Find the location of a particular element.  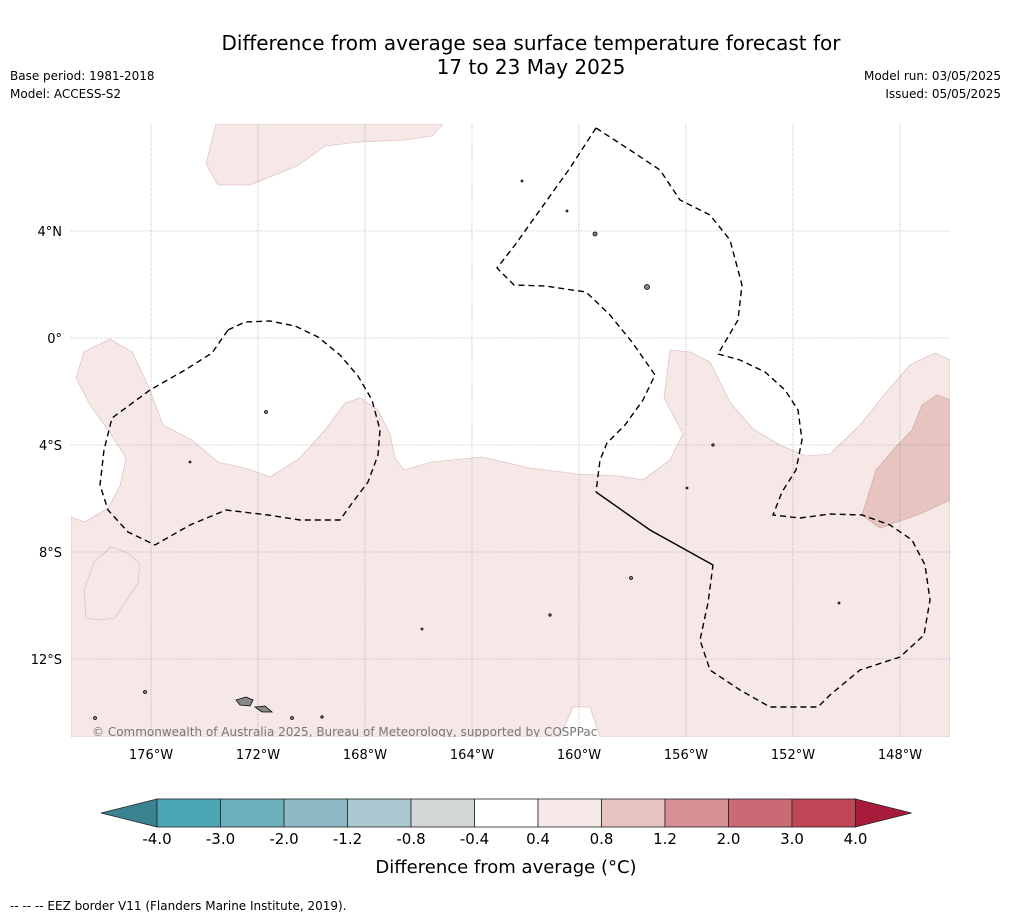

x-tick-label: 148°W is located at coordinates (900, 755).